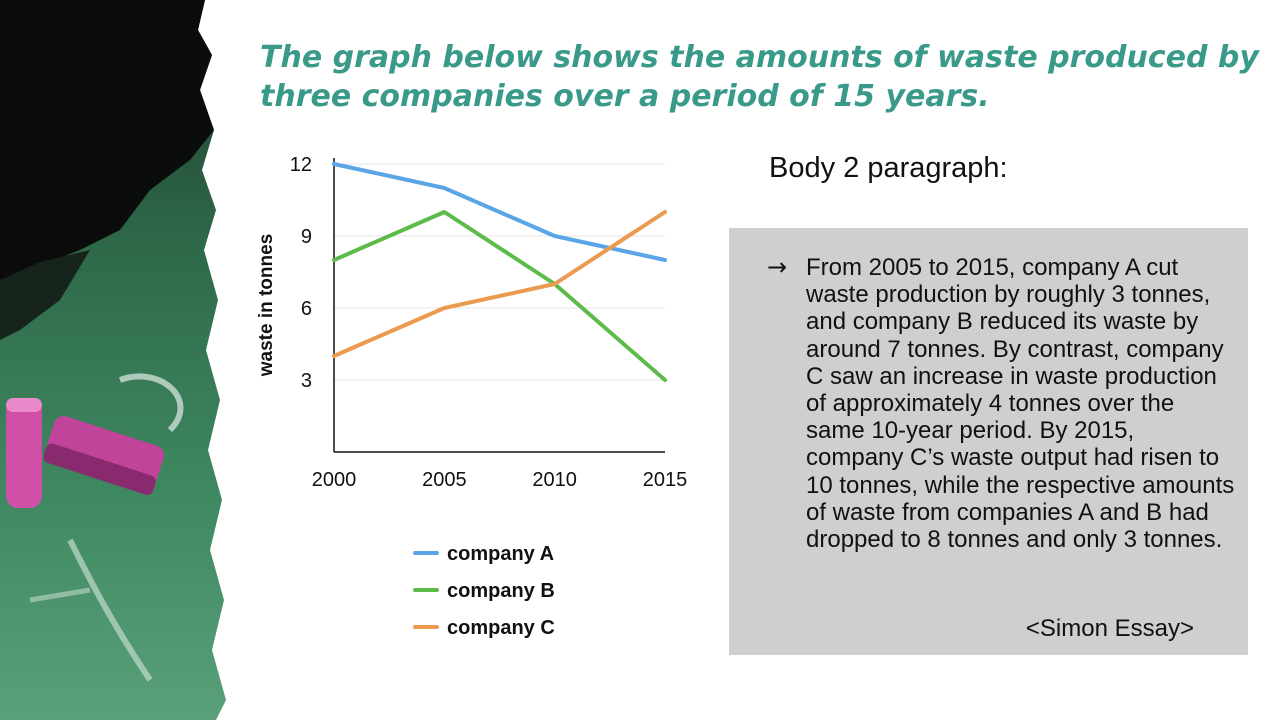  What do you see at coordinates (501, 628) in the screenshot?
I see `legend-label: company C` at bounding box center [501, 628].